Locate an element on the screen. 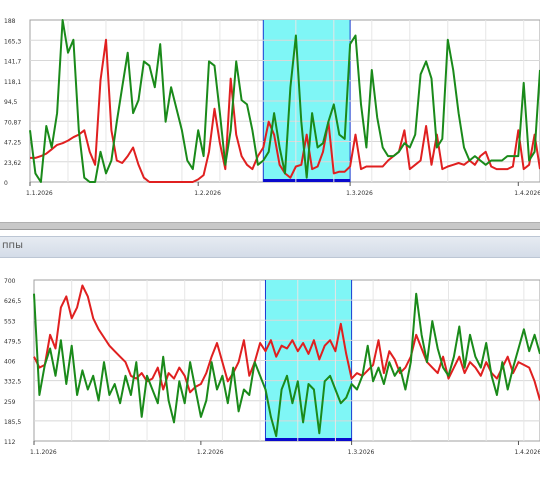  y-tick-label: 188 is located at coordinates (10, 21).